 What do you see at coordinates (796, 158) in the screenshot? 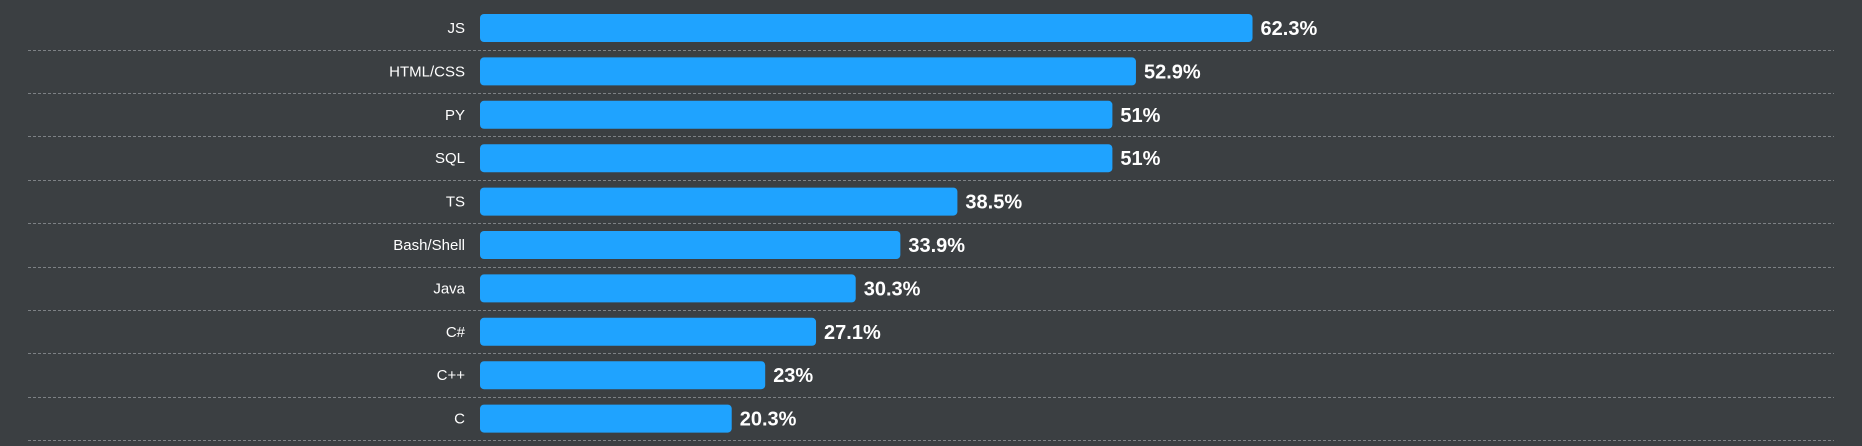
I see `bar-sql` at bounding box center [796, 158].